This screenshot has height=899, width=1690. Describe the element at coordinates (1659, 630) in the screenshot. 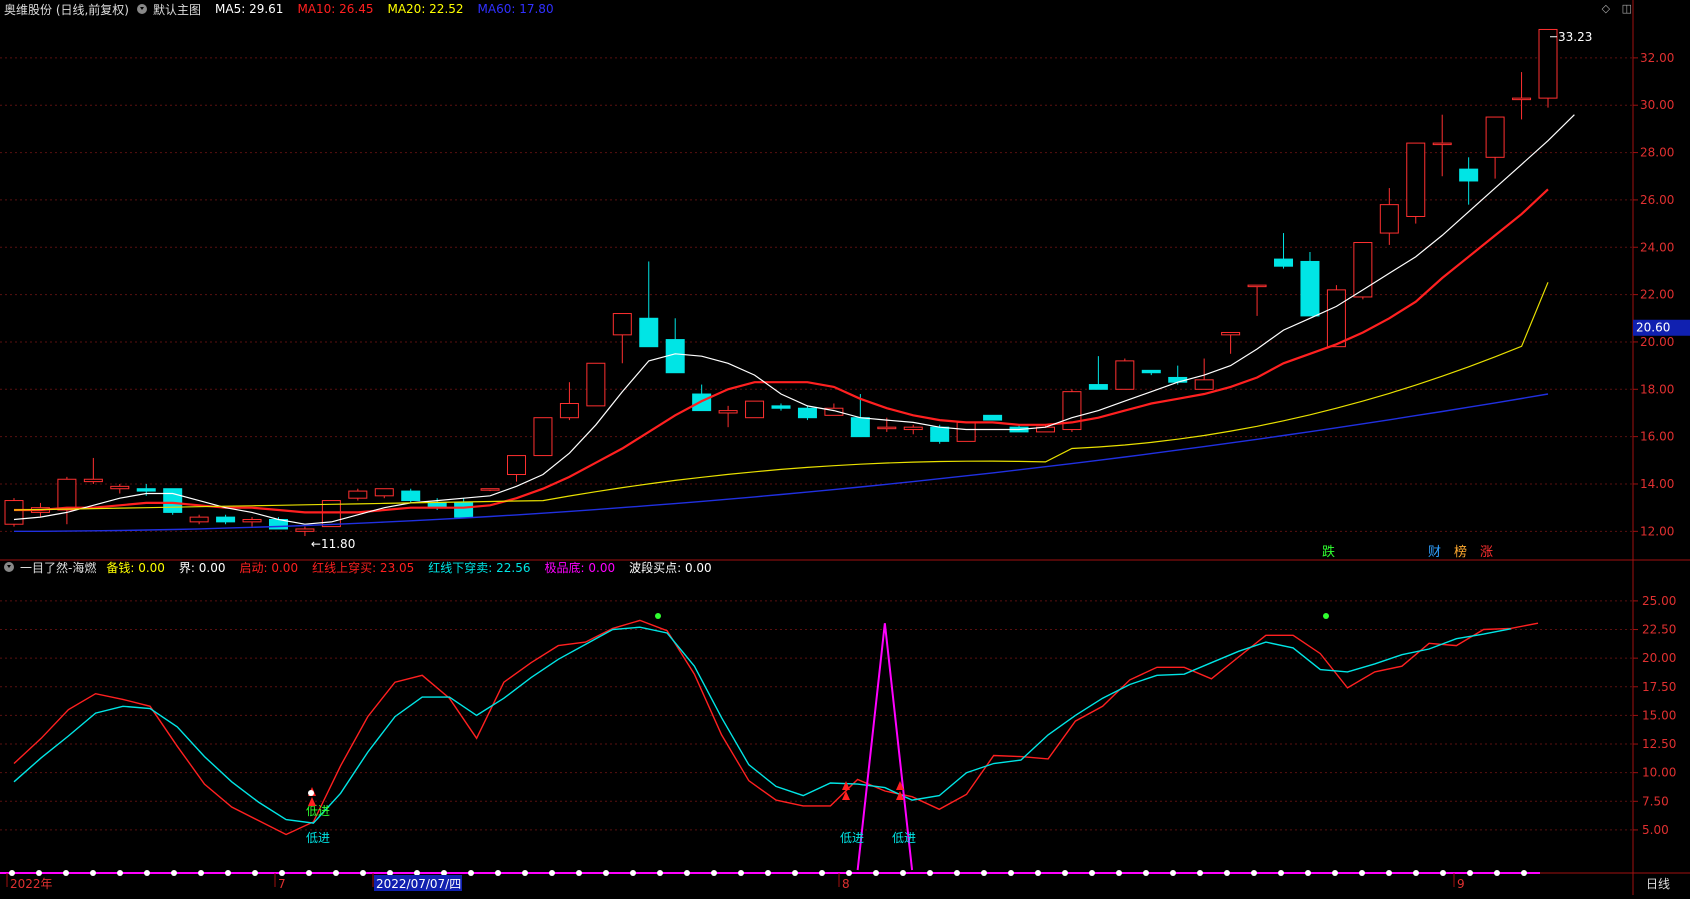

I see `indicator-axis-label: 22.50` at that location.